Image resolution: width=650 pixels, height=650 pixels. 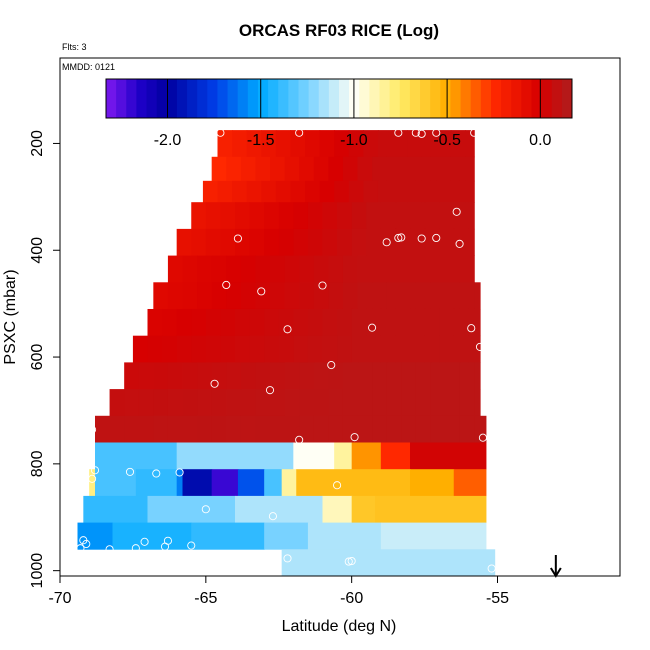 I want to click on colorbar-frame, so click(x=339, y=98).